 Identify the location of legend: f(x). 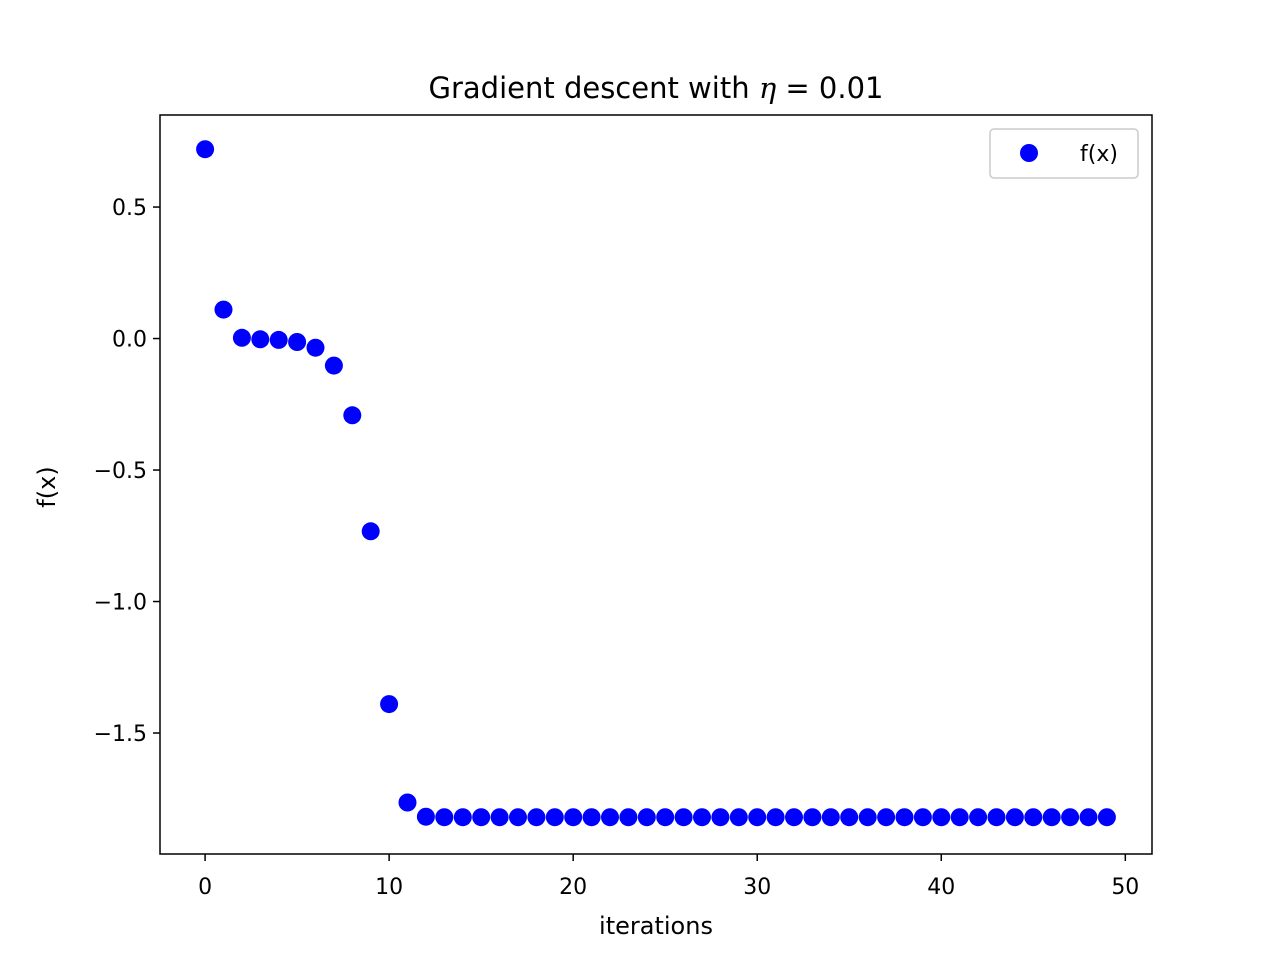
(1064, 153).